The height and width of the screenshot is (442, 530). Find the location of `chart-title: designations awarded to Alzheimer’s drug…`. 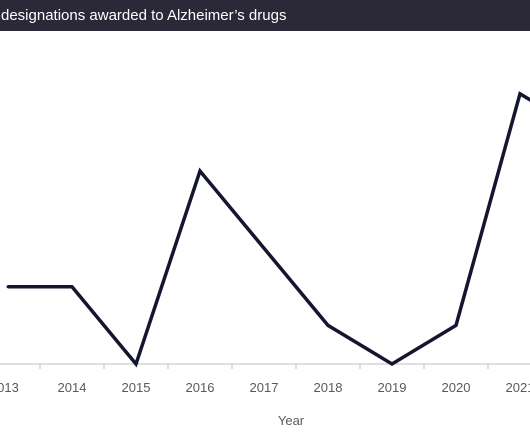

chart-title: designations awarded to Alzheimer’s drug… is located at coordinates (144, 15).